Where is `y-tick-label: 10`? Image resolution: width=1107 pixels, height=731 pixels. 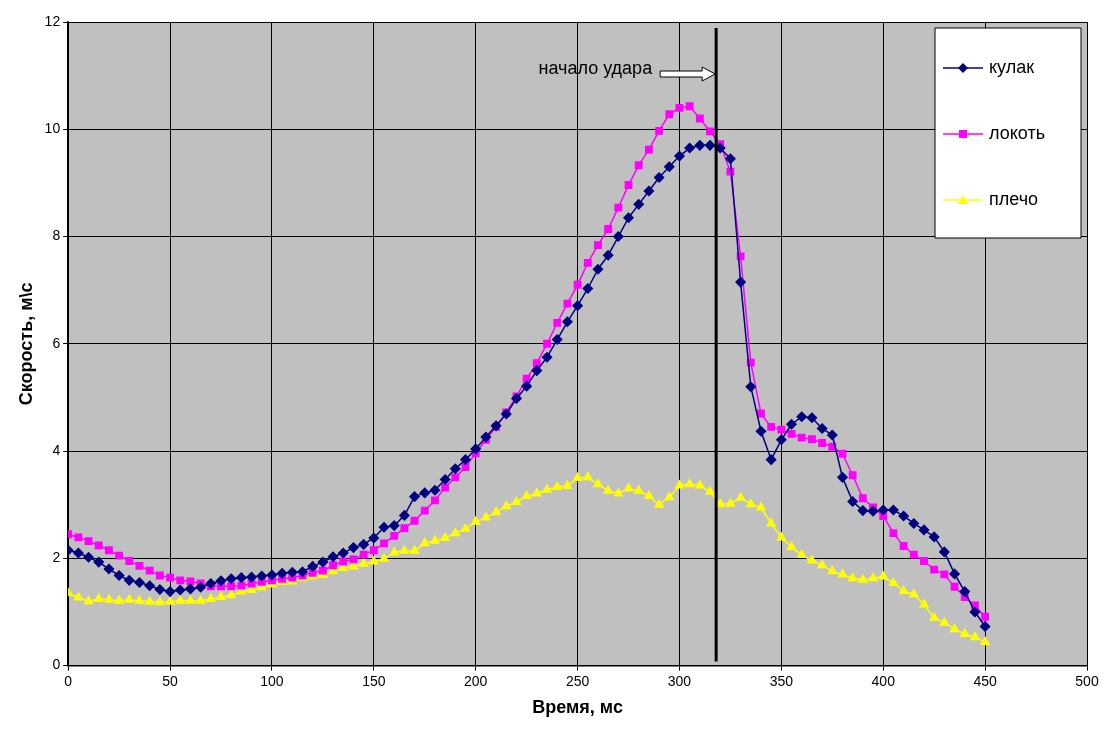
y-tick-label: 10 is located at coordinates (52, 128).